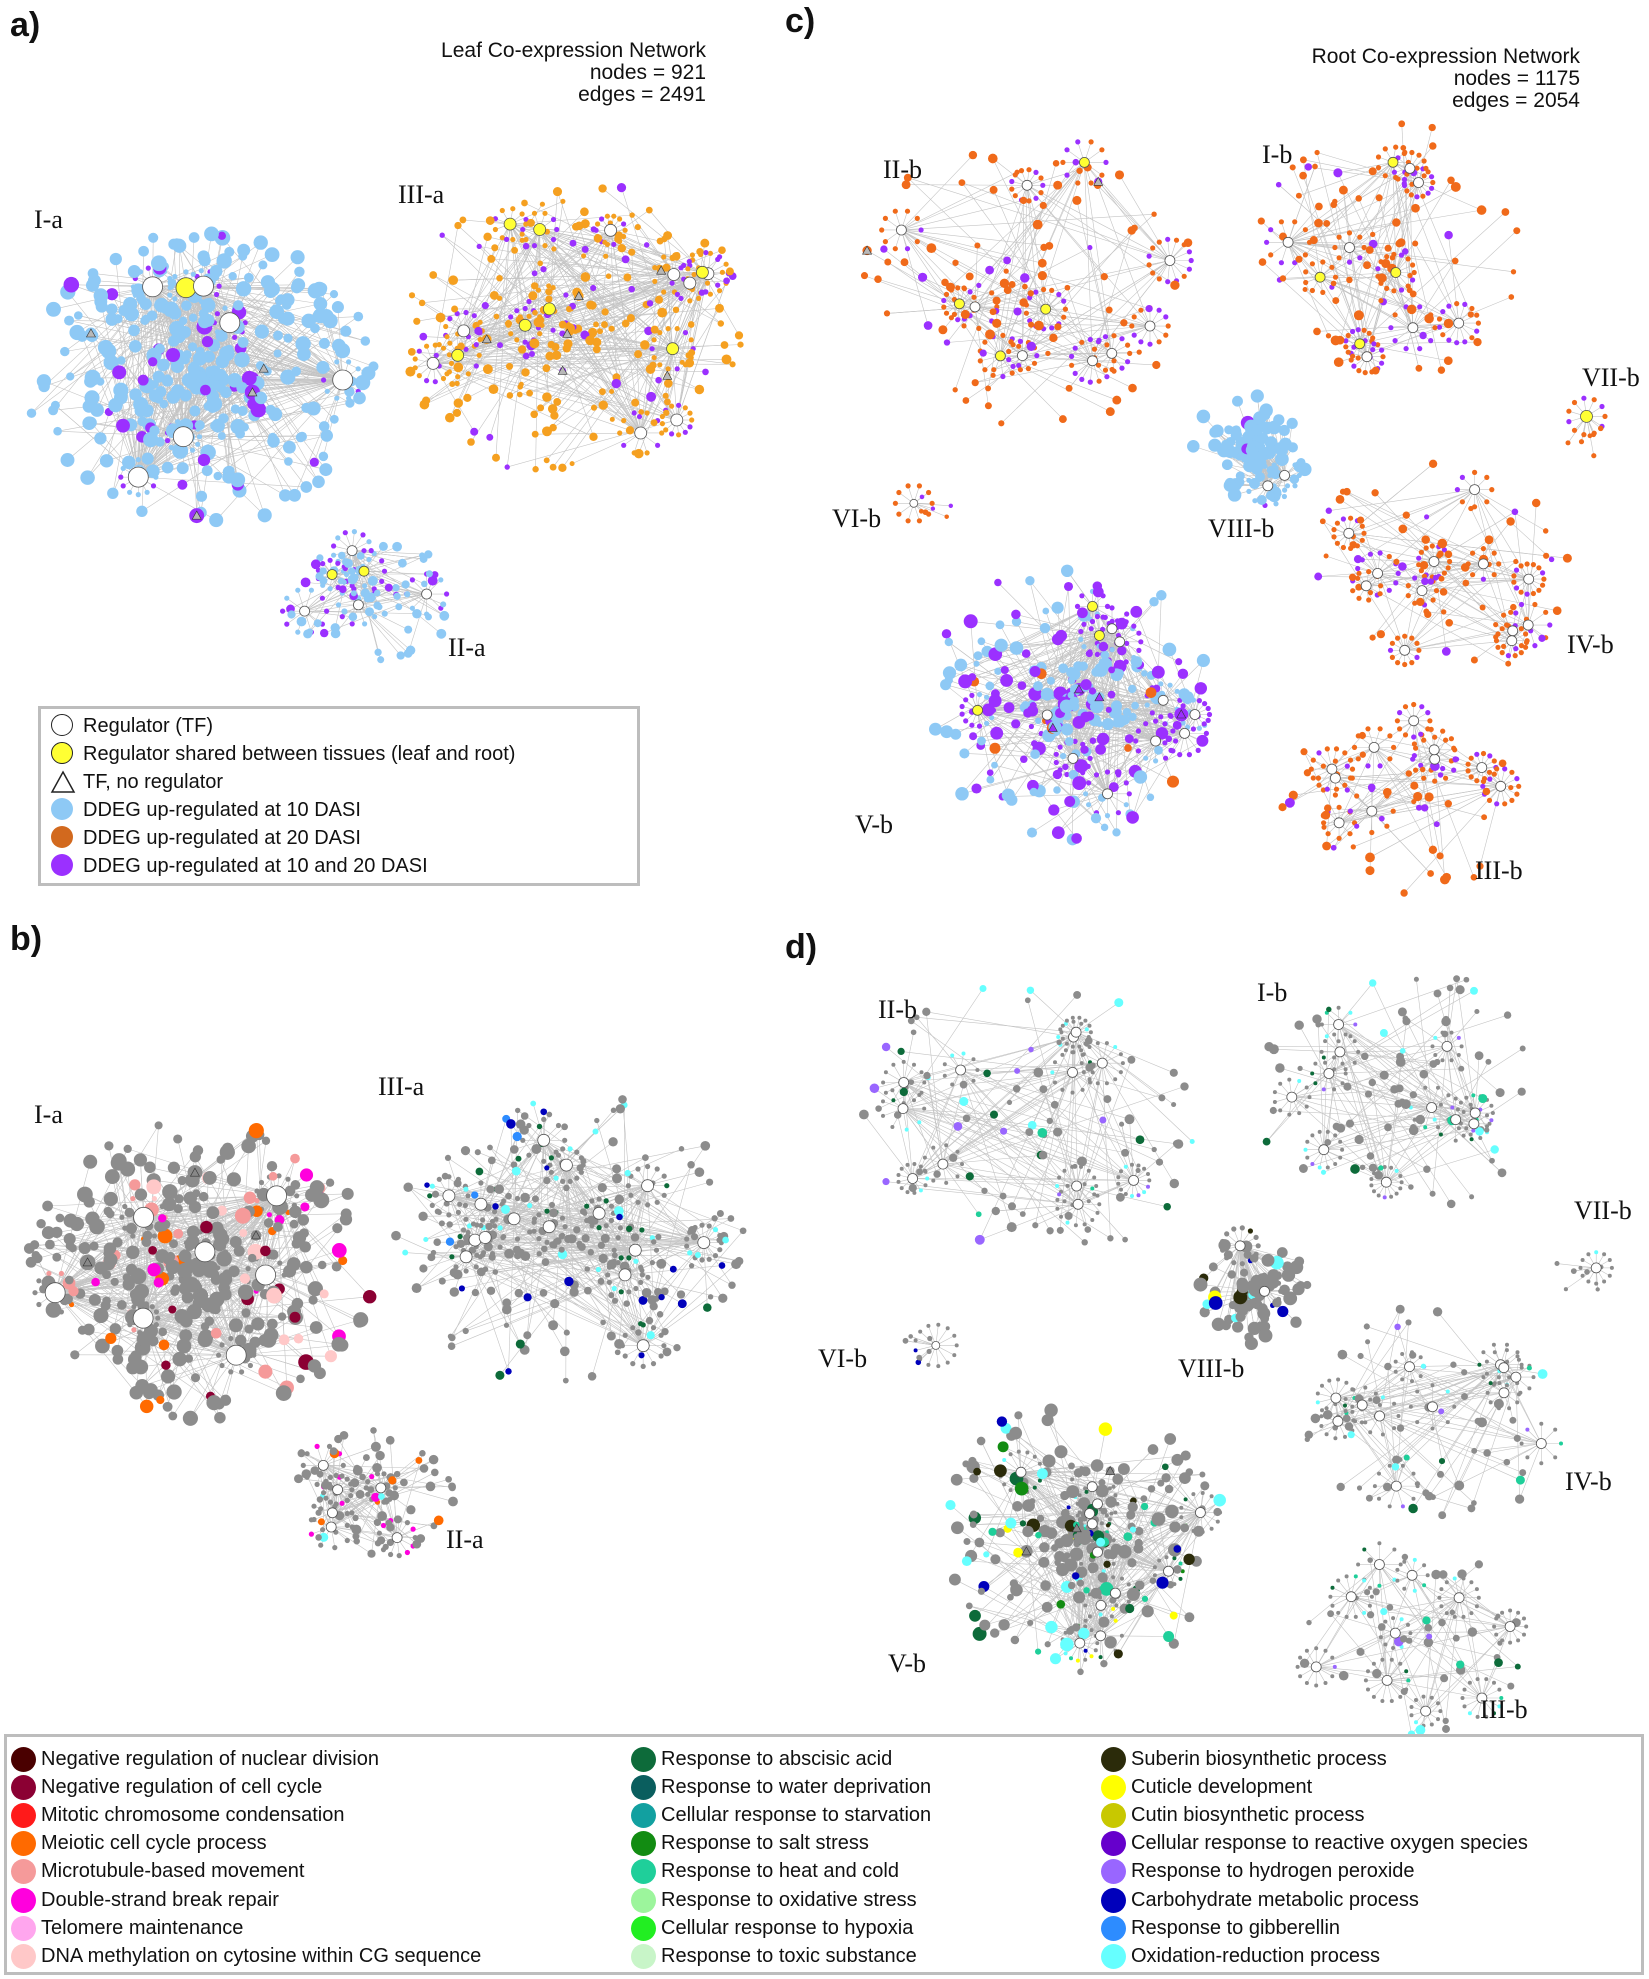 The image size is (1649, 1979). What do you see at coordinates (642, 94) in the screenshot?
I see `leaf-edges-count: edges = 2491` at bounding box center [642, 94].